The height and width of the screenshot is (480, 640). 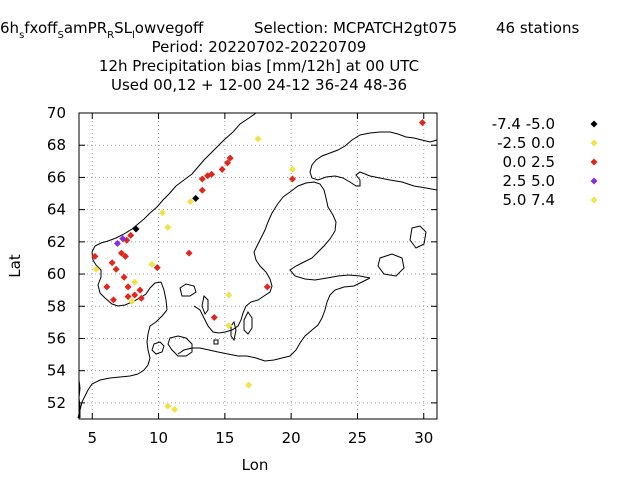 What do you see at coordinates (56, 274) in the screenshot?
I see `y-tick-label: 60` at bounding box center [56, 274].